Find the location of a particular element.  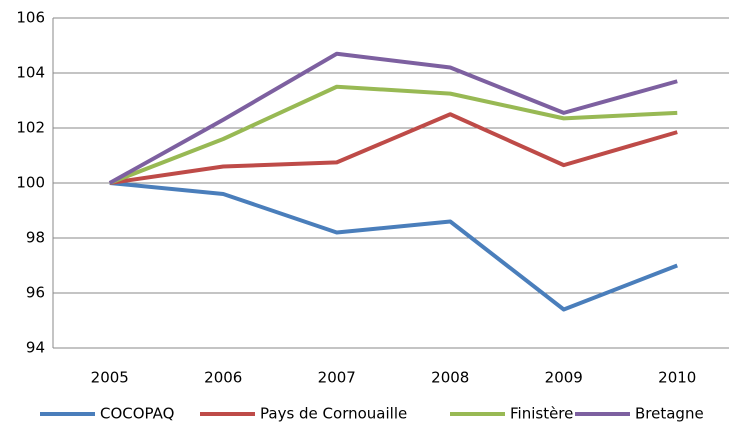

legend-label: Finistère is located at coordinates (541, 414).